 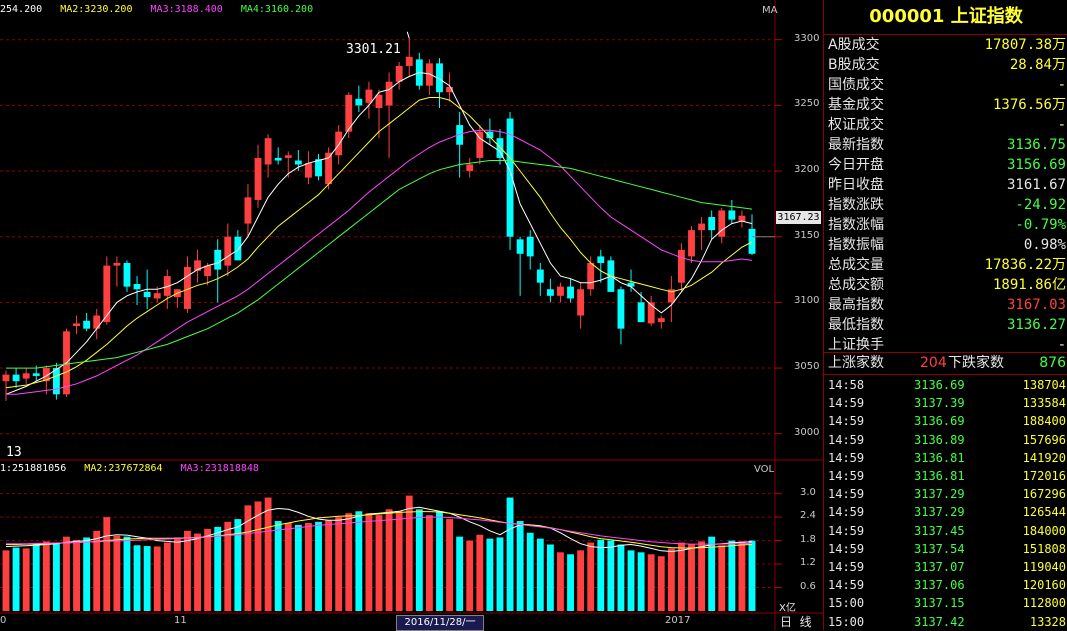 What do you see at coordinates (1036, 325) in the screenshot?
I see `quote-row-value: 3136.27` at bounding box center [1036, 325].